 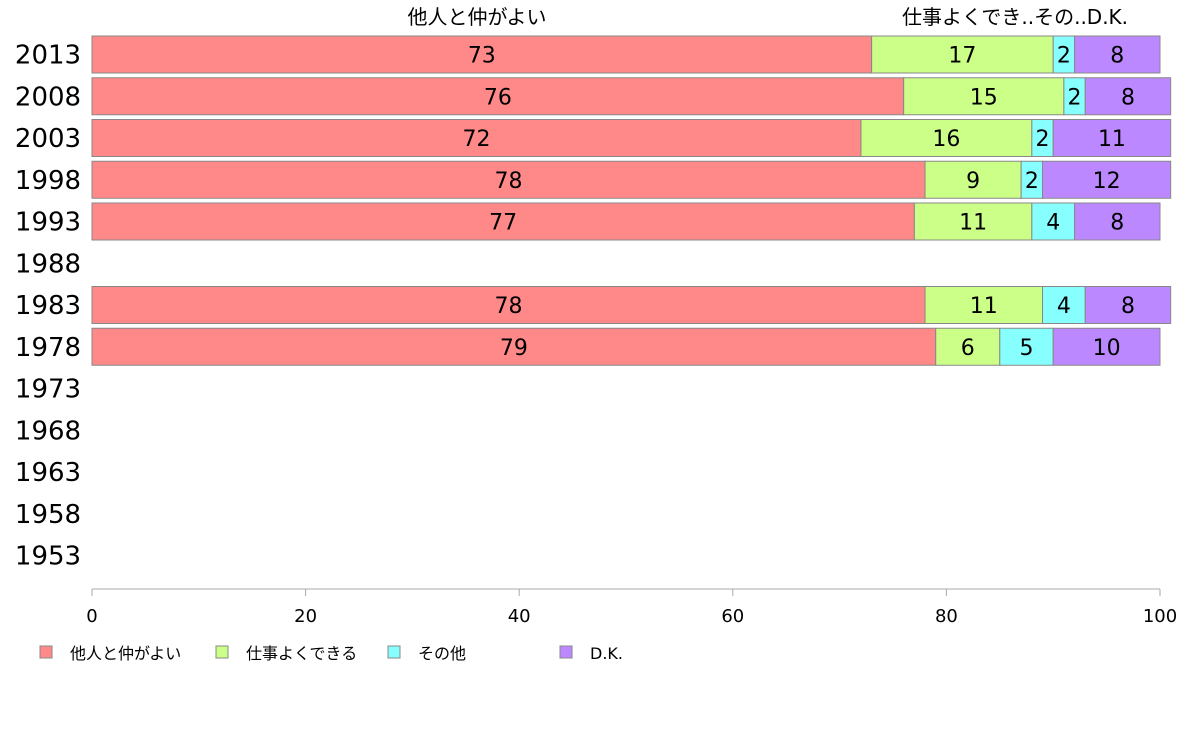 I want to click on y-tick-label: 1953, so click(x=48, y=557).